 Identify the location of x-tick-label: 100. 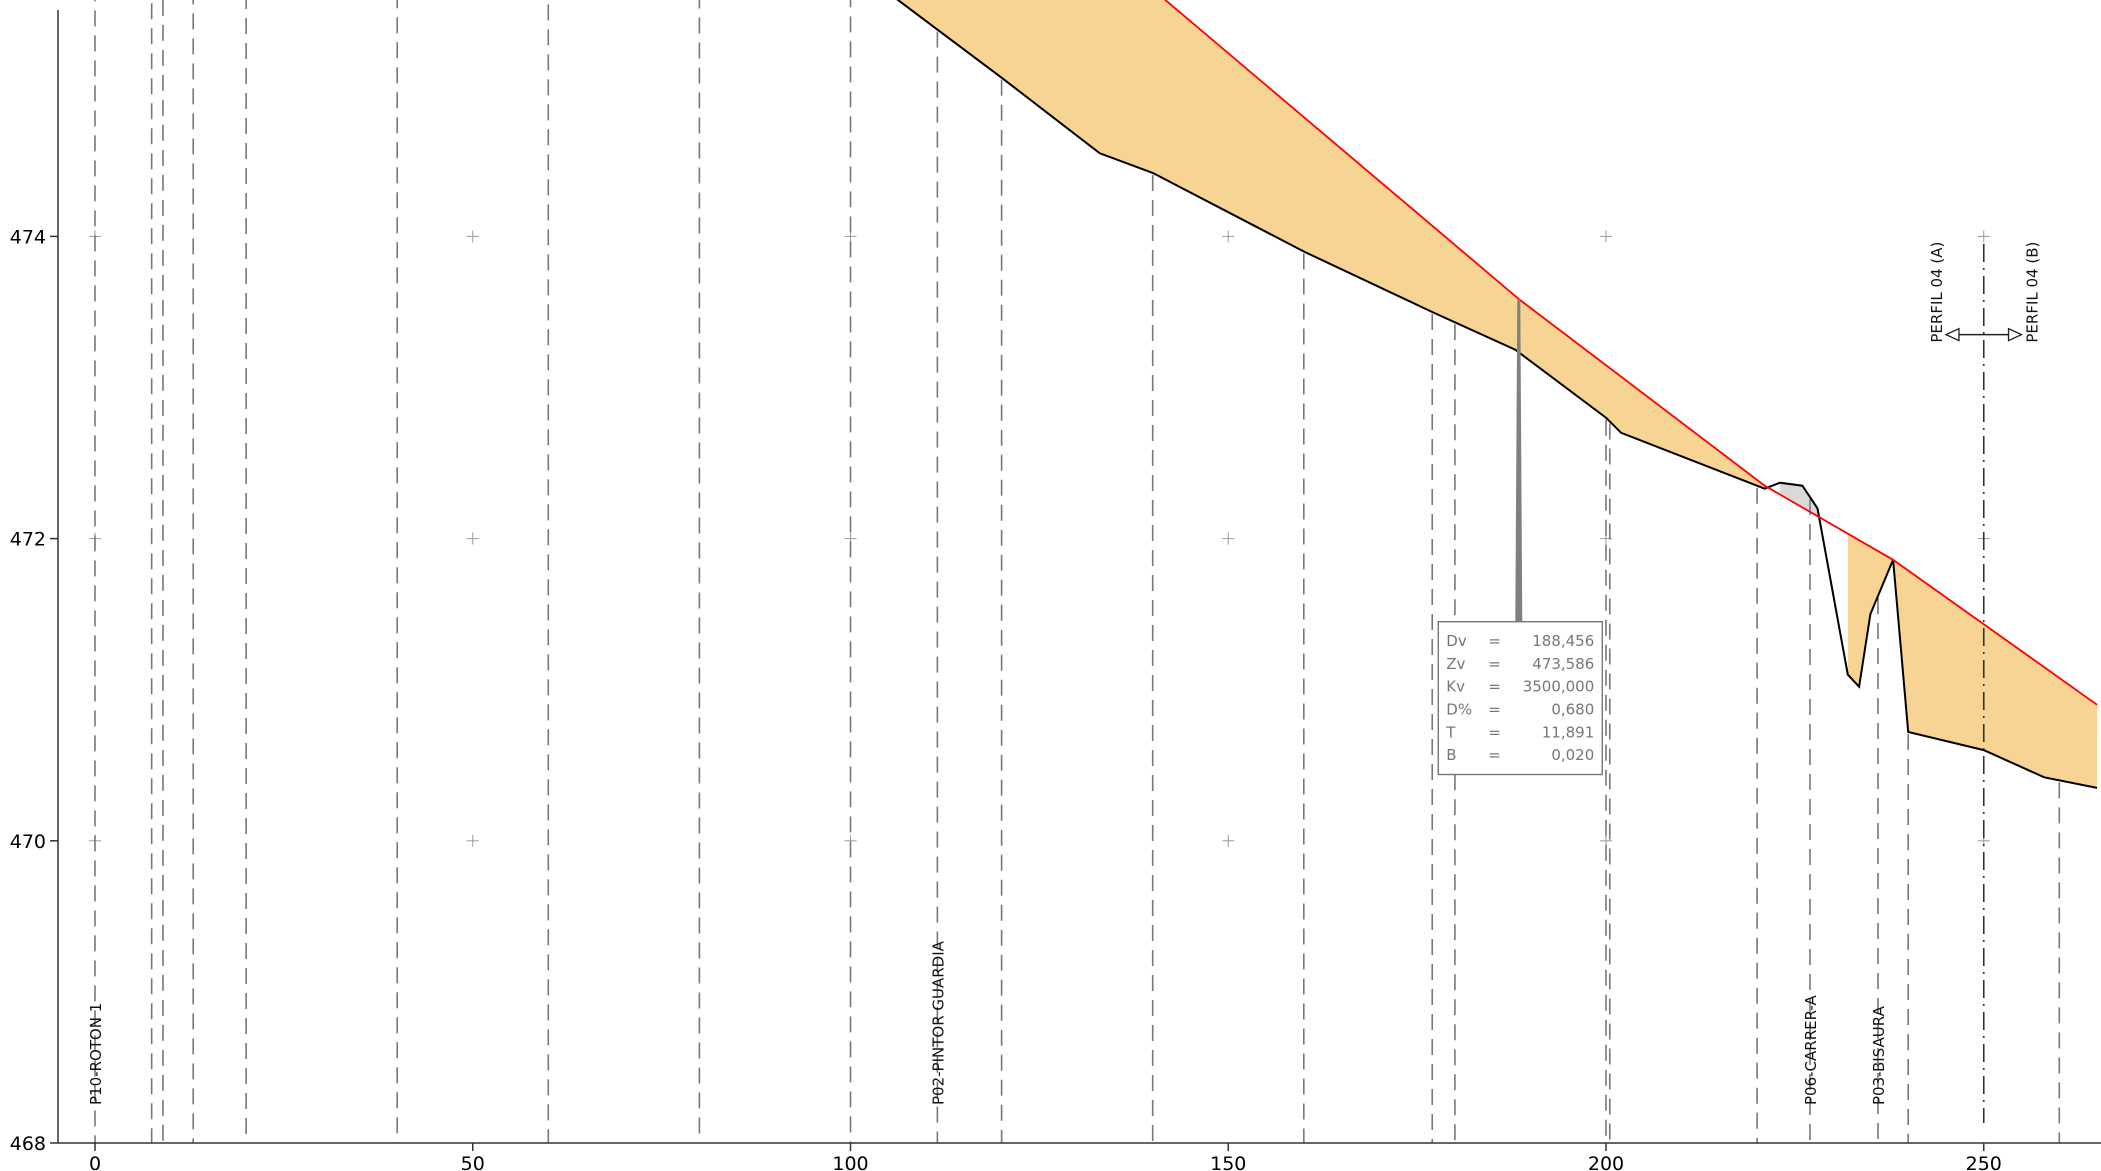
(850, 1162).